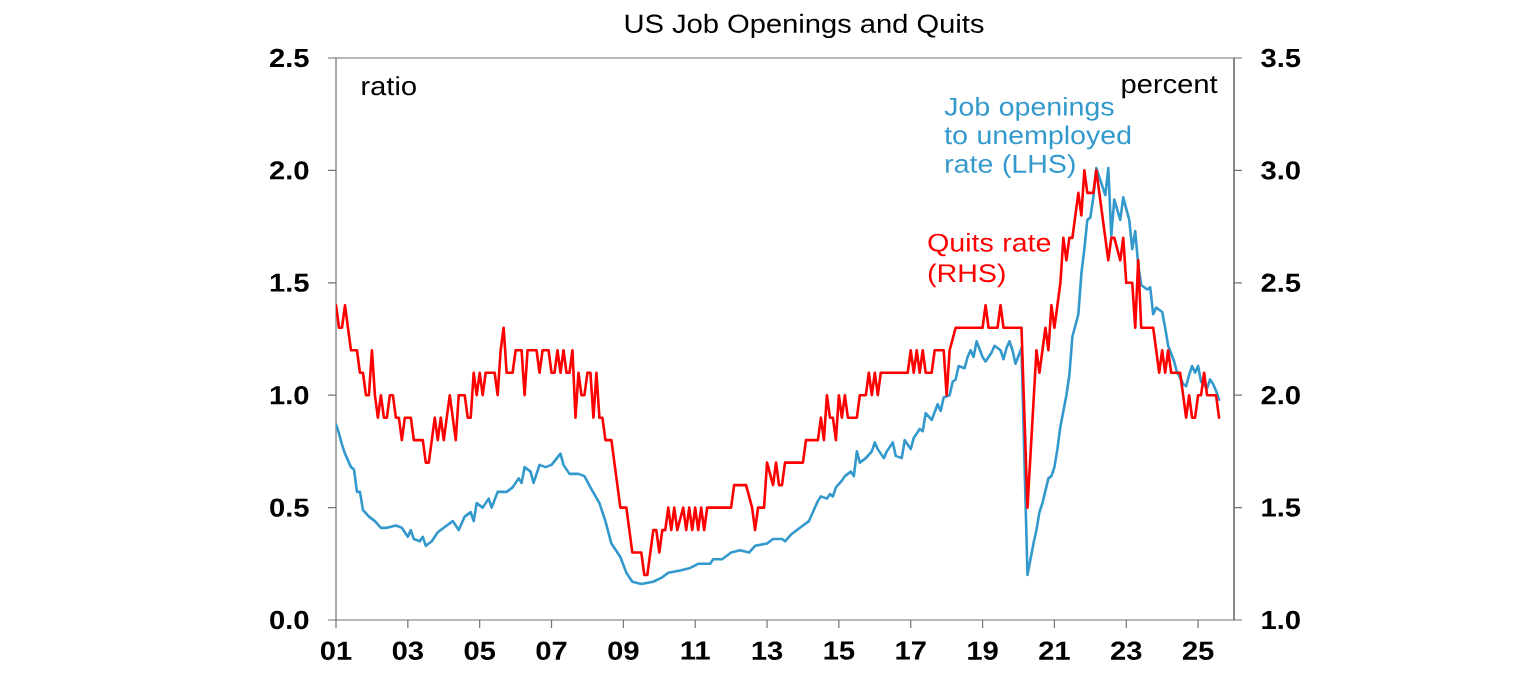 Image resolution: width=1536 pixels, height=680 pixels. What do you see at coordinates (336, 650) in the screenshot?
I see `x-tick-label: 01` at bounding box center [336, 650].